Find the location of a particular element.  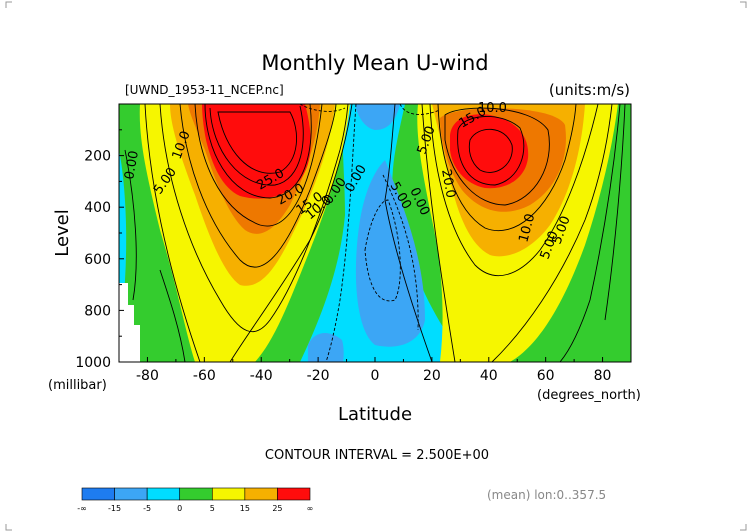

x-tick-label: -40 is located at coordinates (261, 376).